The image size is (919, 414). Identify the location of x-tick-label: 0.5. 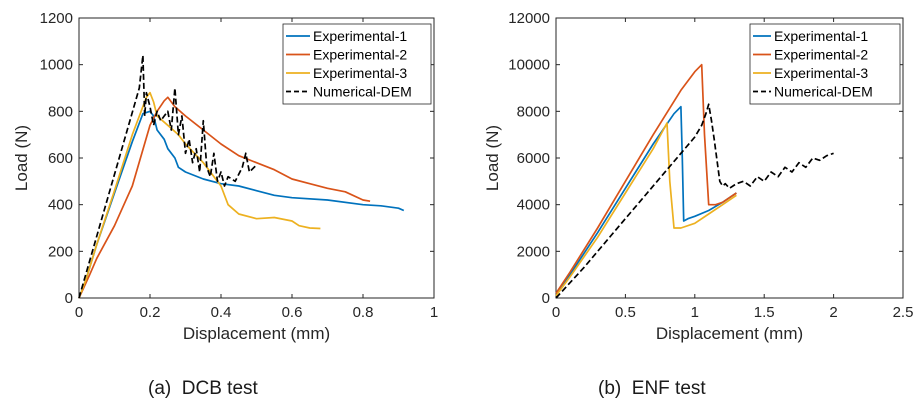
(625, 312).